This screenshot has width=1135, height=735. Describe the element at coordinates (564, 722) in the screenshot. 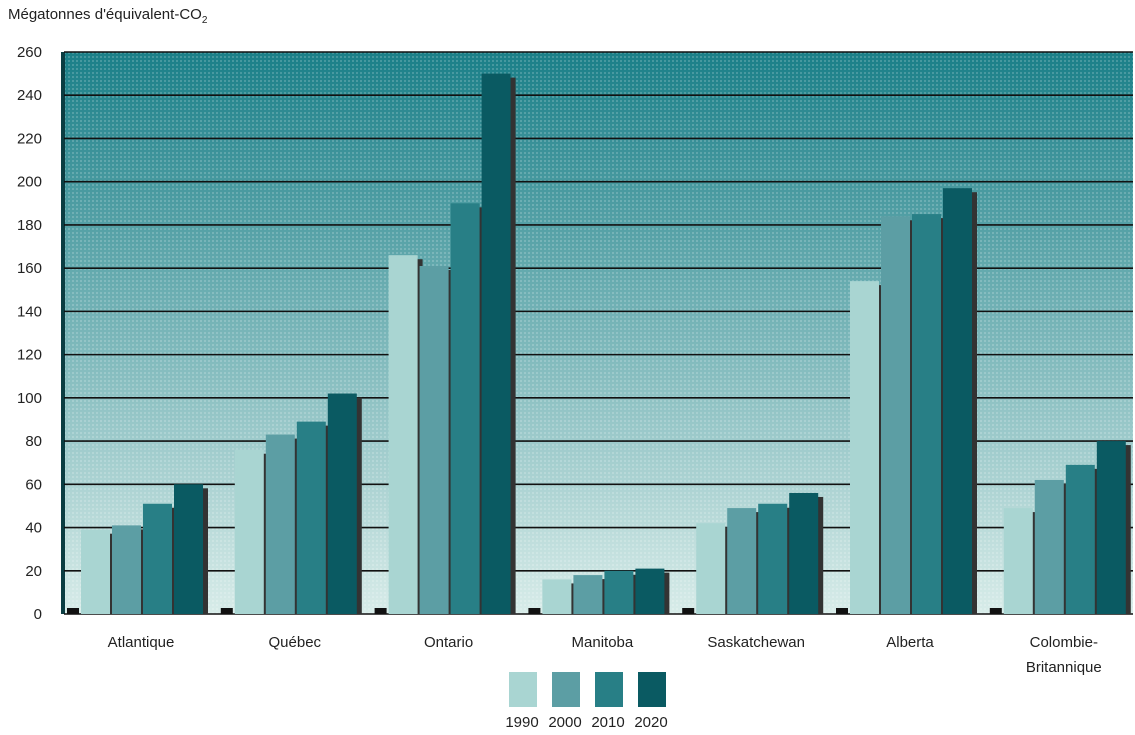

I see `legend-label: 2000` at that location.